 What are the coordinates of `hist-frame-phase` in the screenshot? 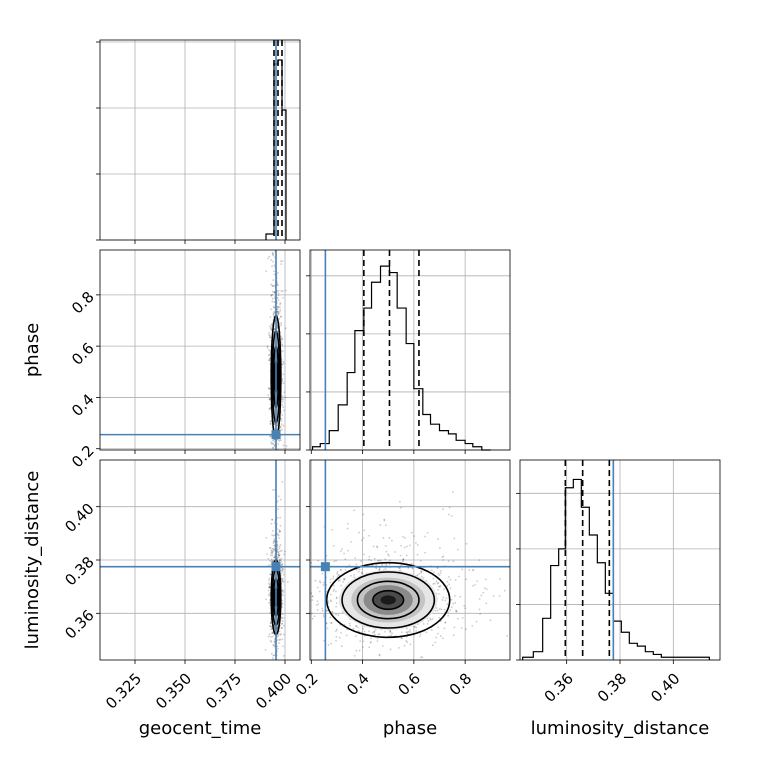 It's located at (410, 350).